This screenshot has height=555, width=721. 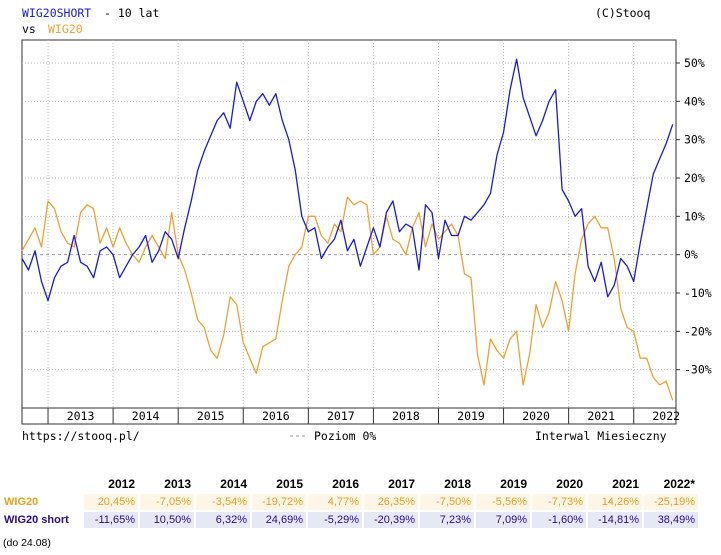 What do you see at coordinates (559, 520) in the screenshot?
I see `return-cell: -1,60%` at bounding box center [559, 520].